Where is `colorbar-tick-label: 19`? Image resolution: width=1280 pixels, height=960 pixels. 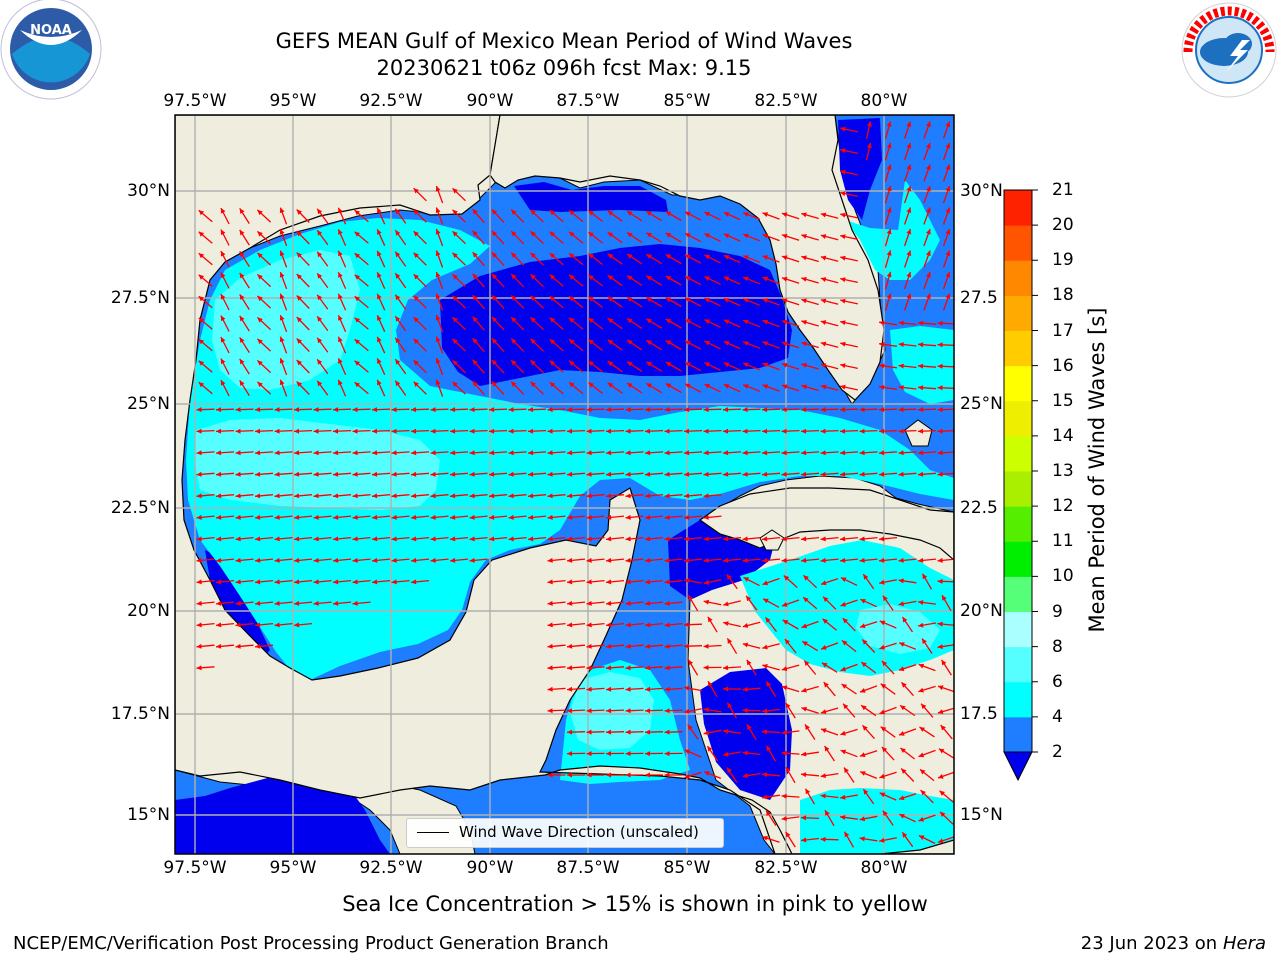 colorbar-tick-label: 19 is located at coordinates (1063, 260).